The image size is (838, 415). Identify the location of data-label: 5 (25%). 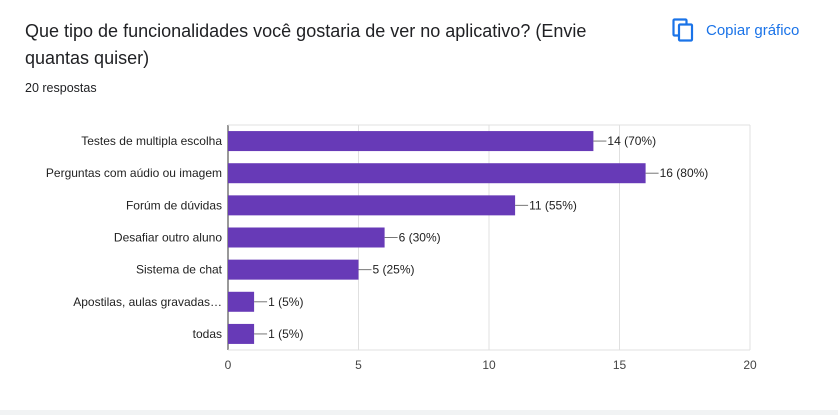
(394, 270).